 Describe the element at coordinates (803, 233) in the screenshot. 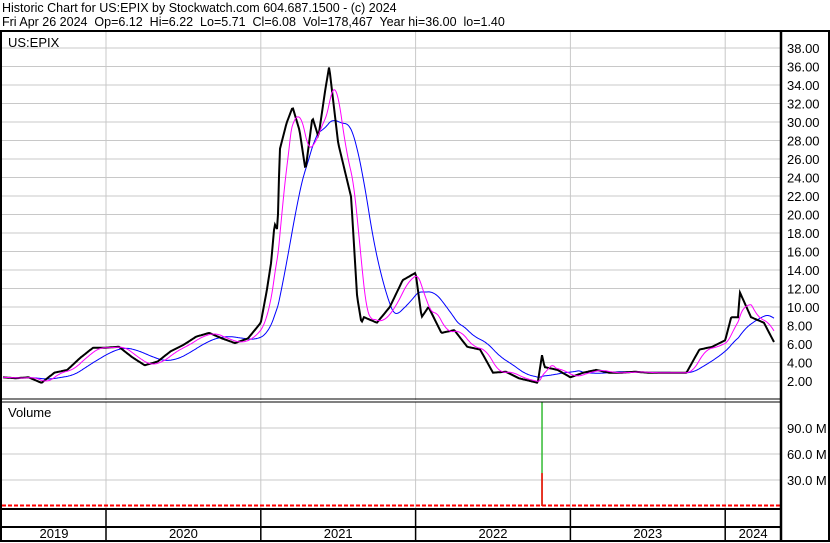

I see `price-tick-label: 18.00` at that location.